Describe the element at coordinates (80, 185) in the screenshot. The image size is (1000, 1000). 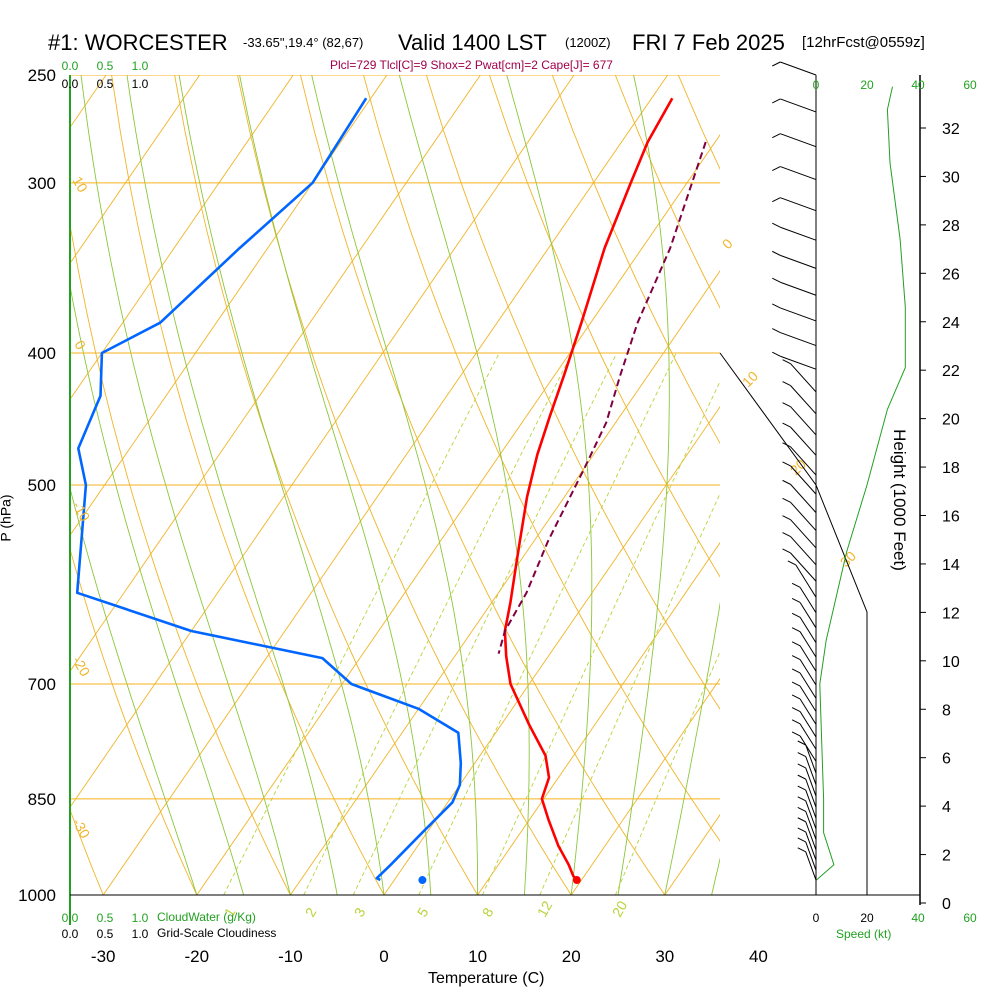
I see `moist-adiabat-label: 10` at that location.